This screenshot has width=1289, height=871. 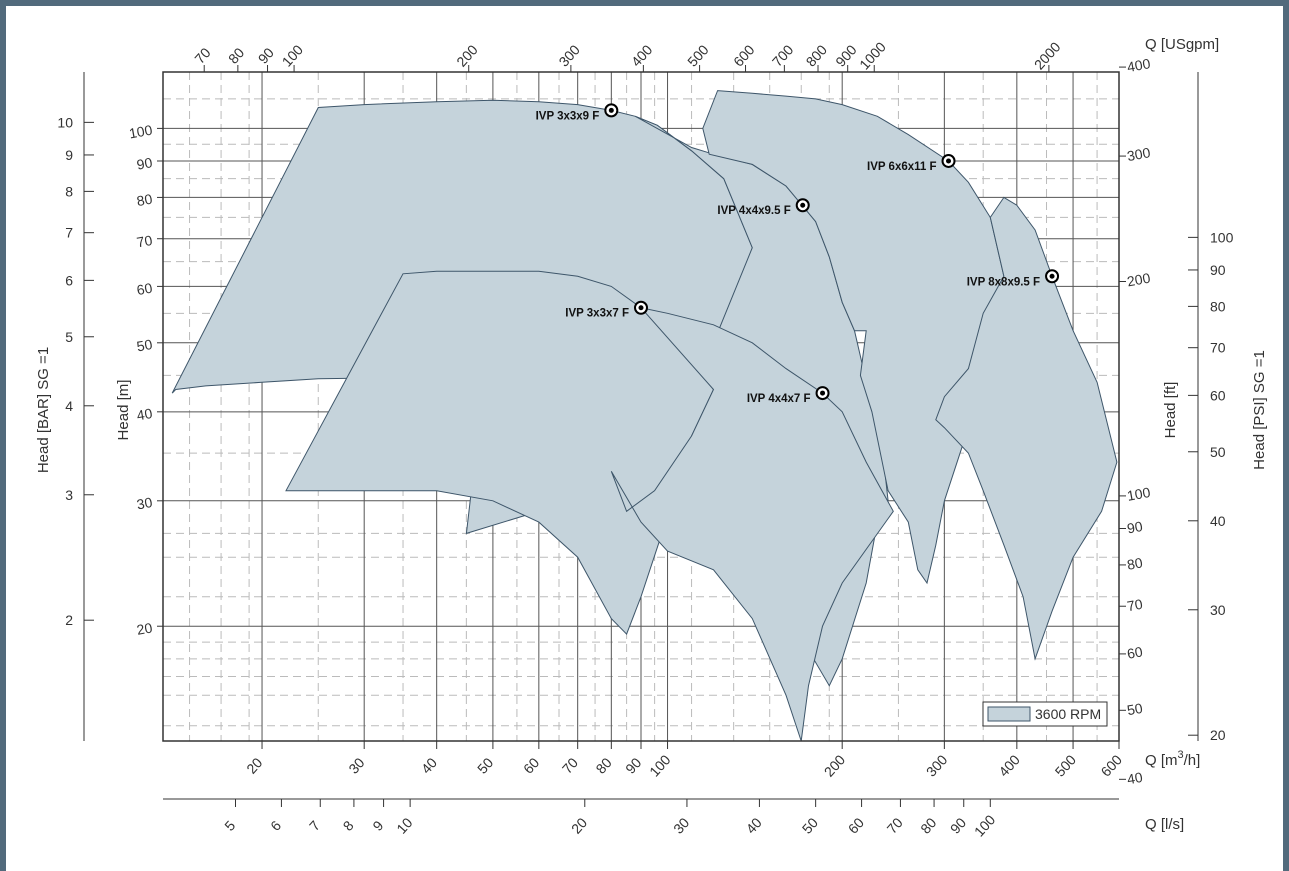 I want to click on tick-label-x-m3h: 200, so click(x=835, y=765).